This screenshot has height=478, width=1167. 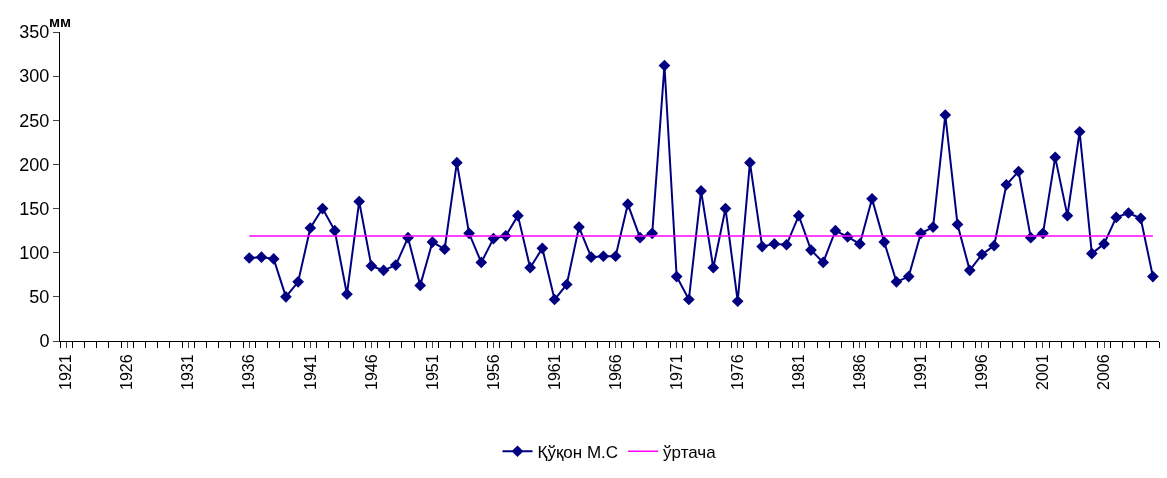 What do you see at coordinates (310, 372) in the screenshot?
I see `x-tick-label: 1941` at bounding box center [310, 372].